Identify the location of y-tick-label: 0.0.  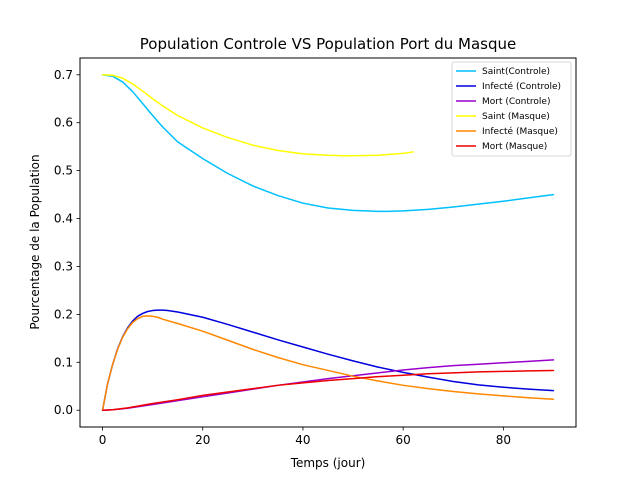
(63, 410).